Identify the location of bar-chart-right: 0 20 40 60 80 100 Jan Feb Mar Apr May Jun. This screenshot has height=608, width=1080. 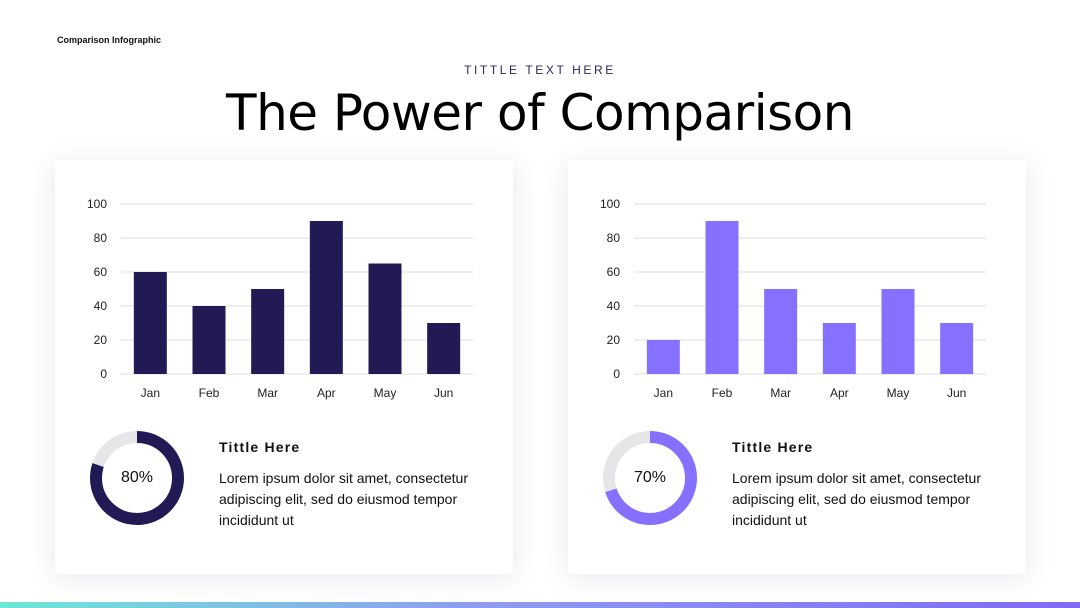
(793, 298).